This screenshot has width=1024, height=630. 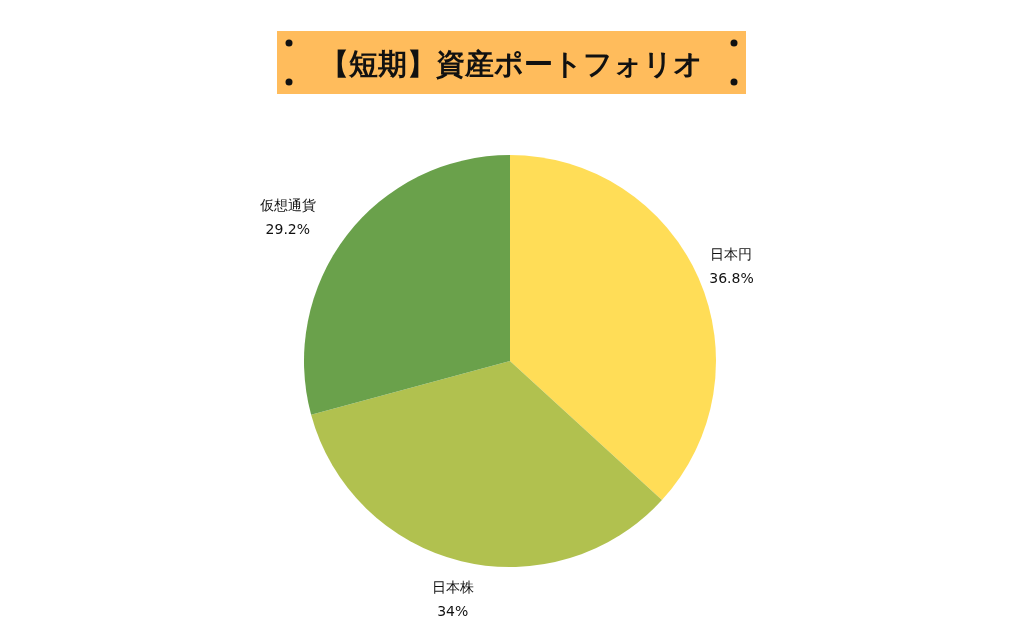 I want to click on slice-label: 日本株, so click(x=452, y=587).